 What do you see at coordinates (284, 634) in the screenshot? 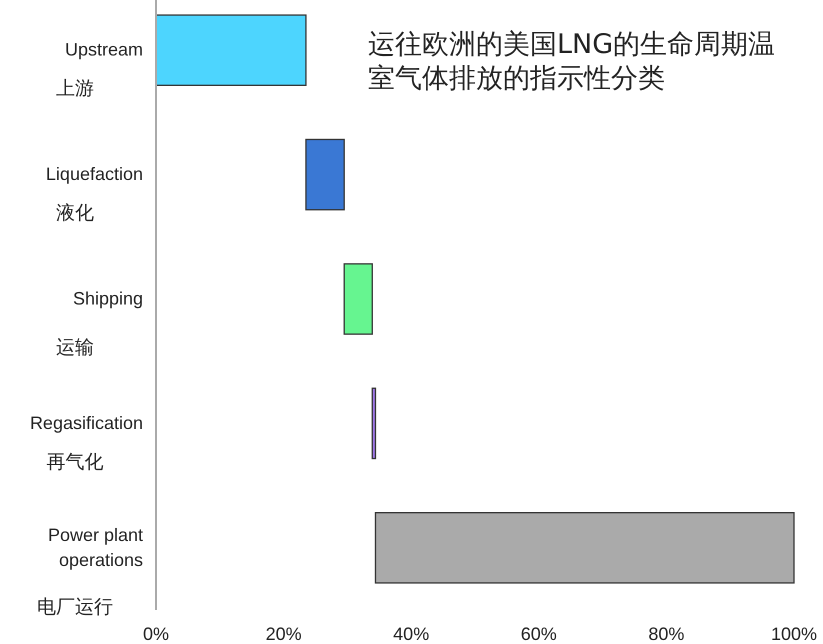
I see `x-tick-label: 20%` at bounding box center [284, 634].